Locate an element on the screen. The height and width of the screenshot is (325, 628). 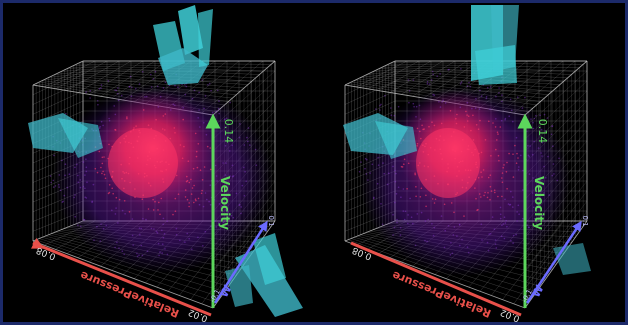
right-w-label: W is located at coordinates (537, 291).